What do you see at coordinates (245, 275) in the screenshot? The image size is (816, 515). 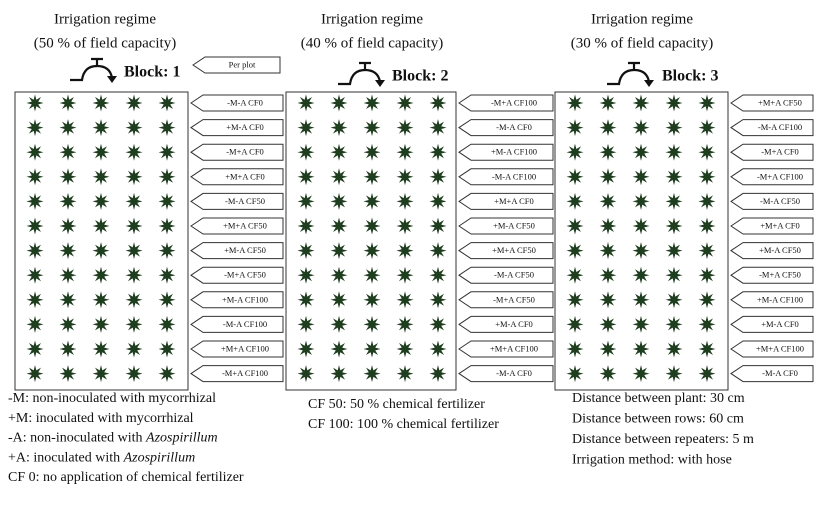 I see `treatment-label: -M+A CF50` at bounding box center [245, 275].